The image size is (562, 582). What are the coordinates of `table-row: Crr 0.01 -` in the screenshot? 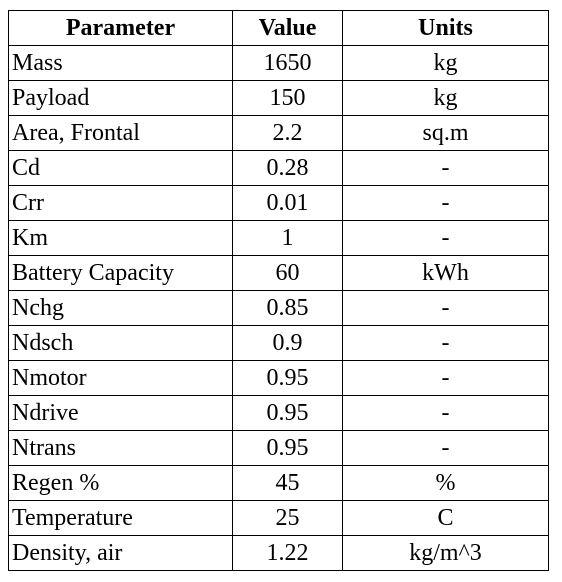 It's located at (278, 203).